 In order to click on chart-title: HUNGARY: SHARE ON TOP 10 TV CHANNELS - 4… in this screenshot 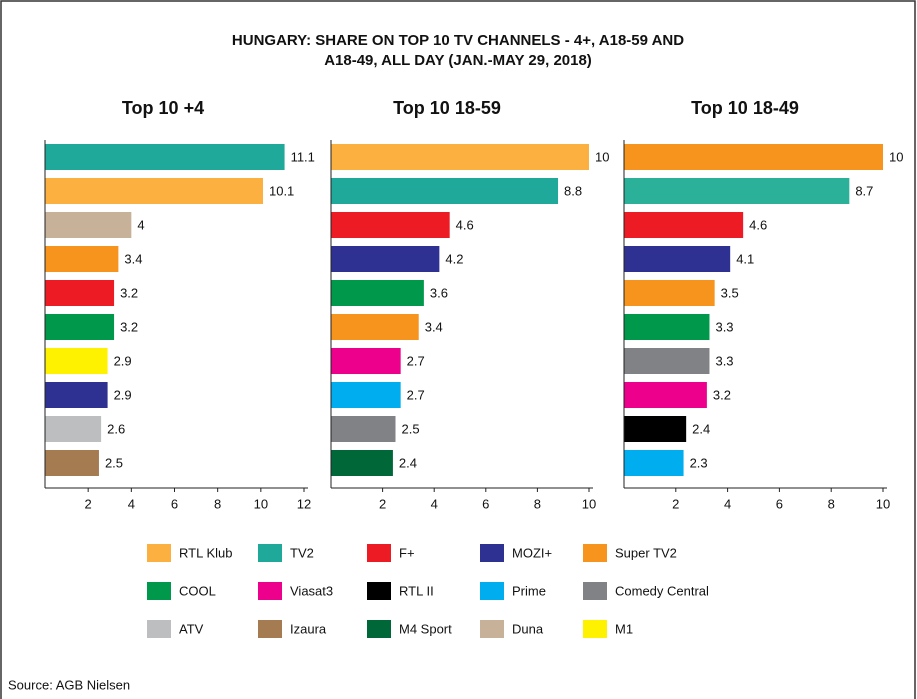, I will do `click(458, 40)`.